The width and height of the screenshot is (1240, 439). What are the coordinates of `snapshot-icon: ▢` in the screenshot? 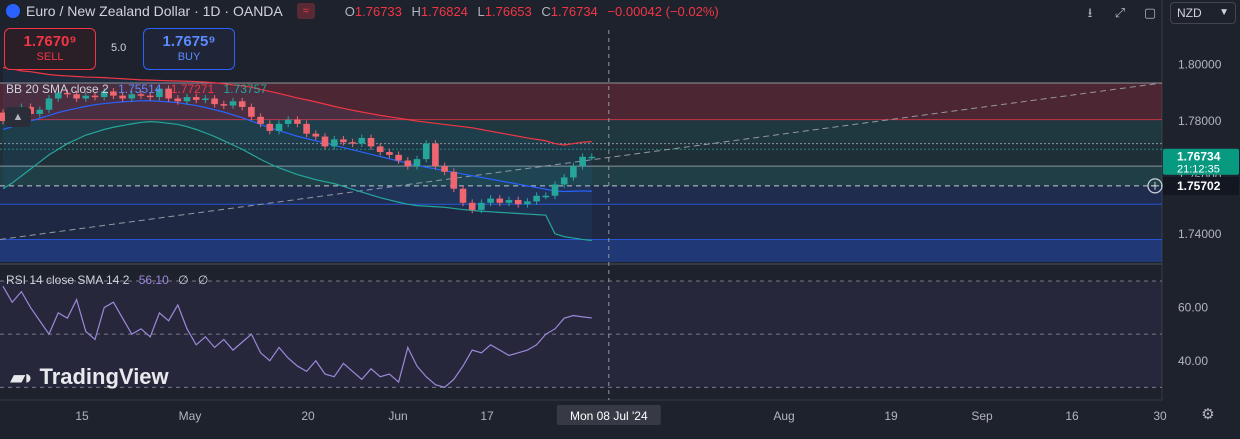 It's located at (1150, 12).